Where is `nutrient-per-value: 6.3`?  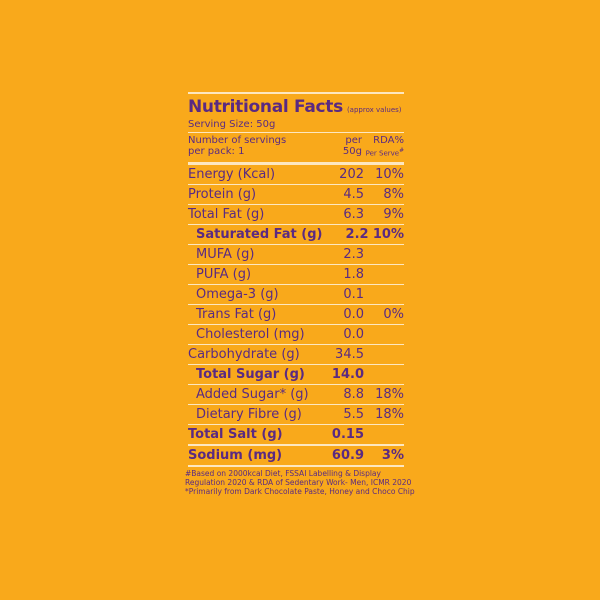
nutrient-per-value: 6.3 is located at coordinates (353, 215).